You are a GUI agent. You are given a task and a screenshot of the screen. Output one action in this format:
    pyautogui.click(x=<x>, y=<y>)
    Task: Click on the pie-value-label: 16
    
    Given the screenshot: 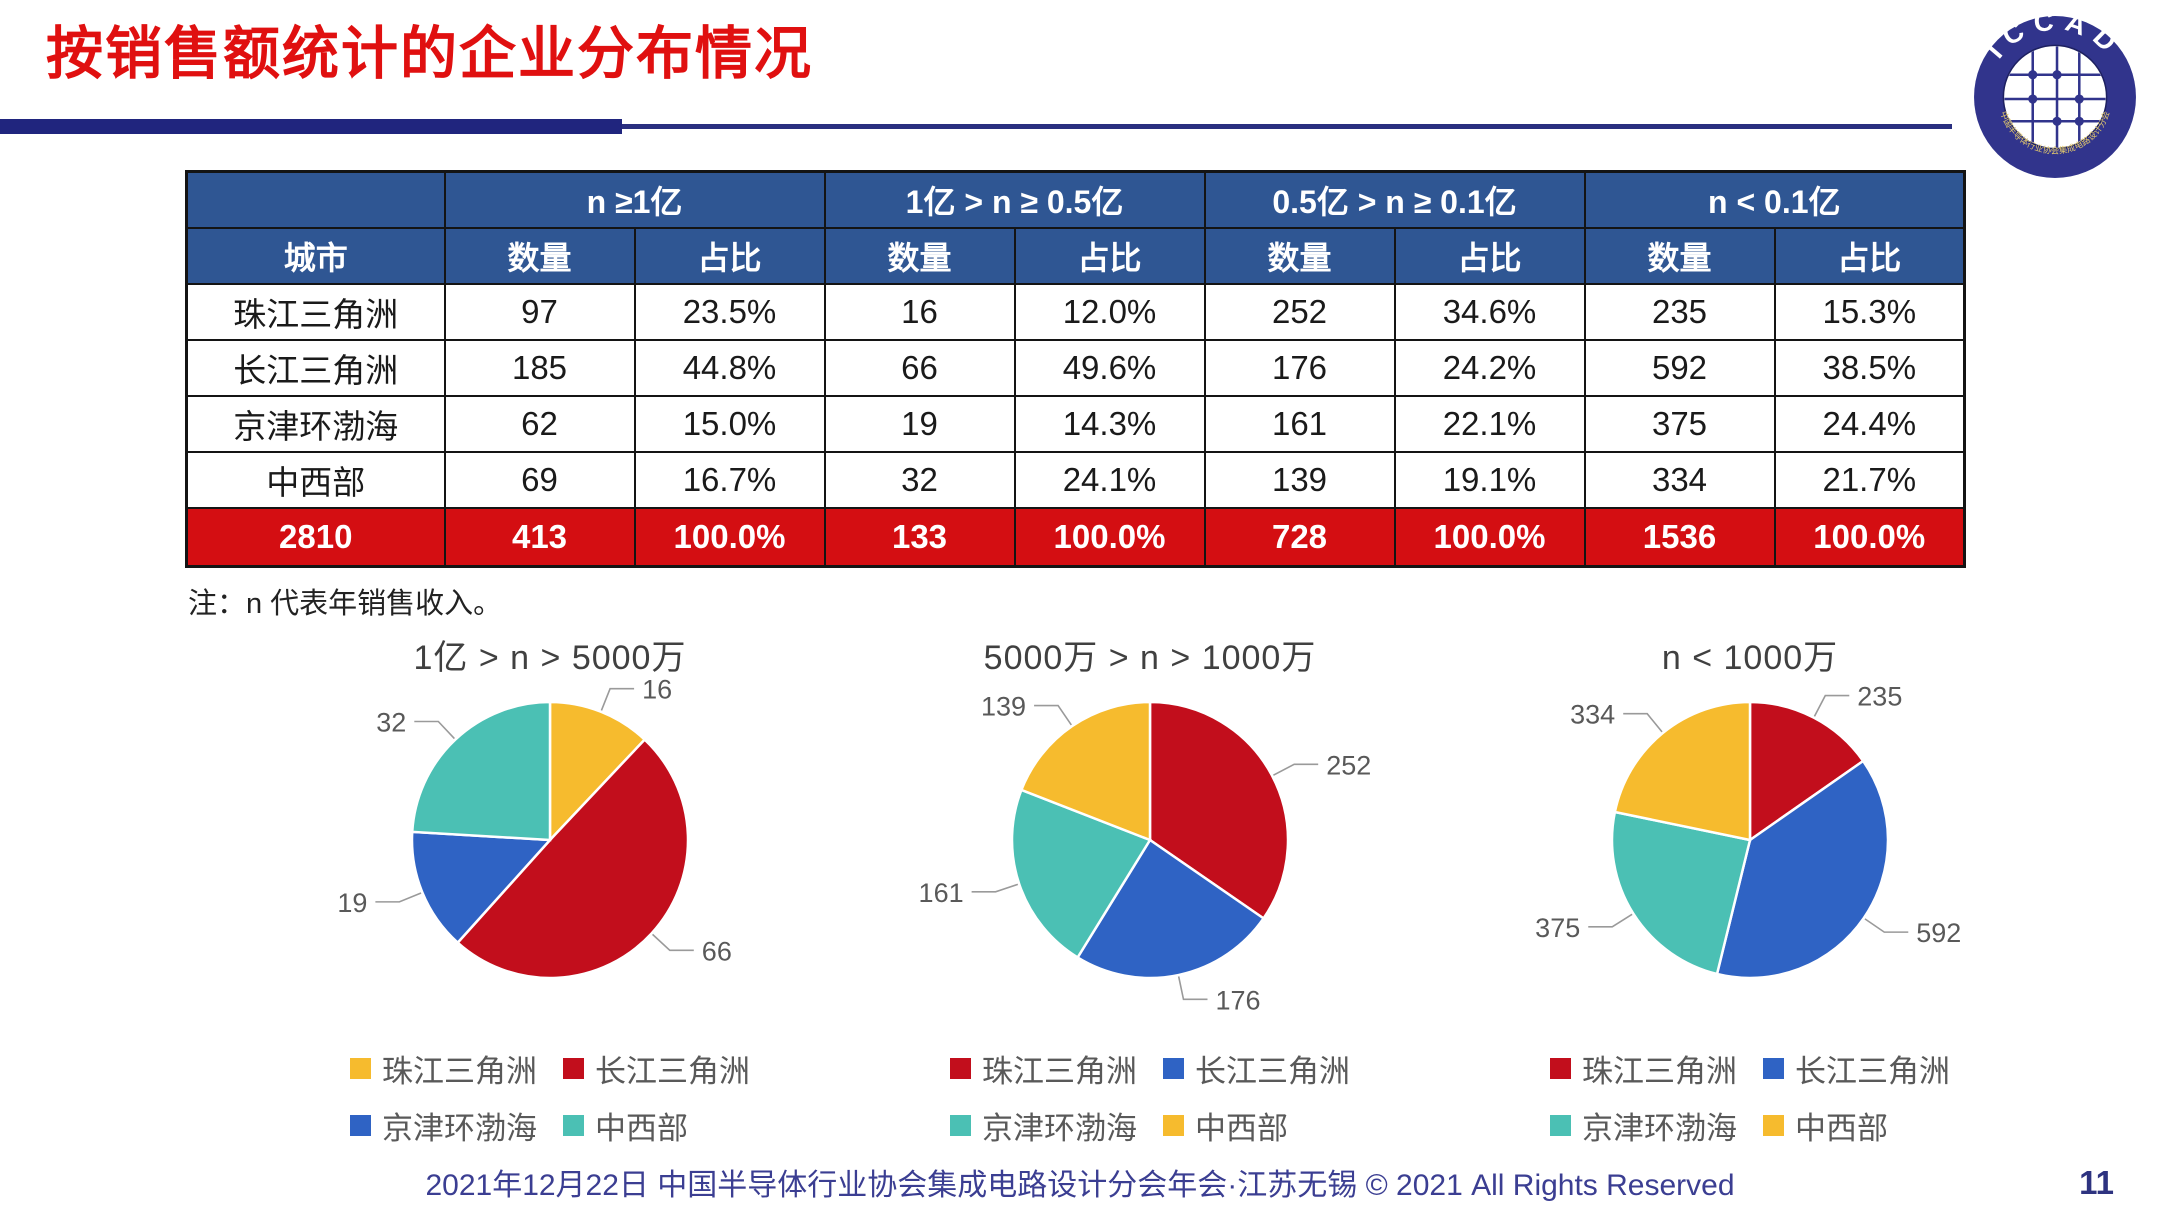 What is the action you would take?
    pyautogui.click(x=657, y=690)
    